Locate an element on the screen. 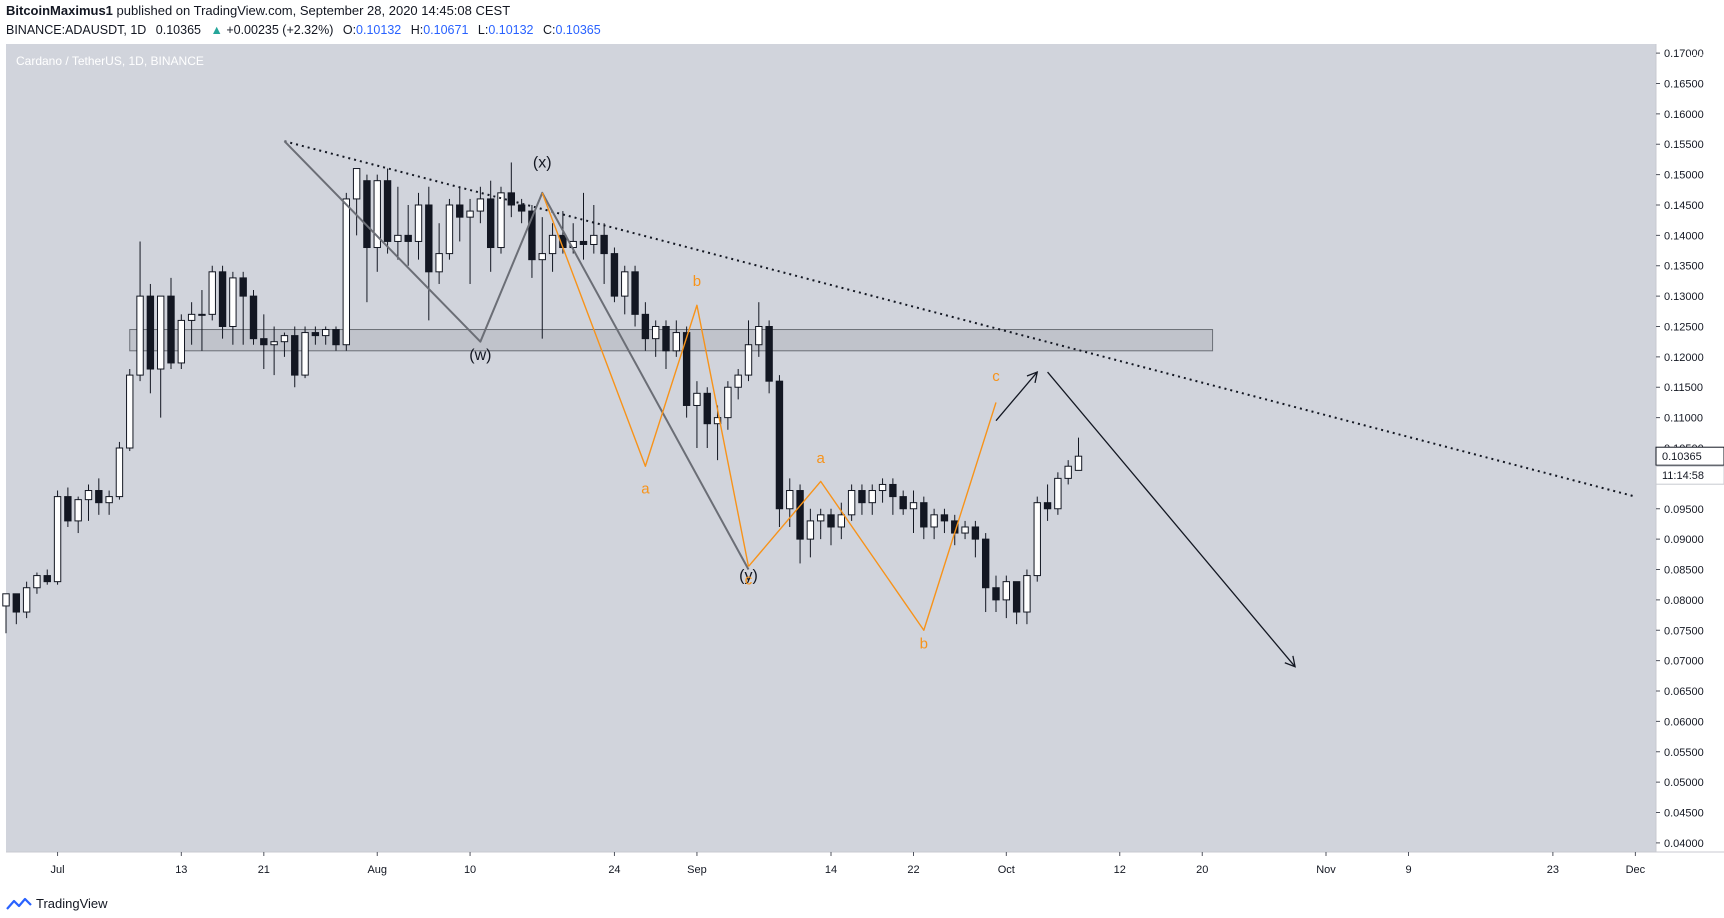 This screenshot has width=1724, height=918. resistance-zone is located at coordinates (671, 340).